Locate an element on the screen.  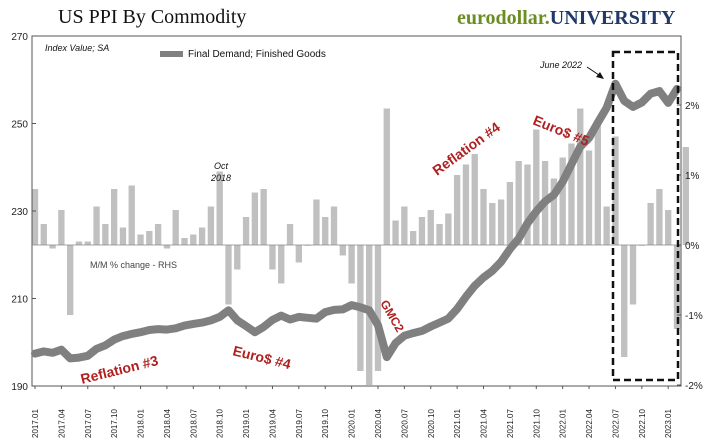
legend-label: Final Demand; Finished Goods is located at coordinates (257, 54).